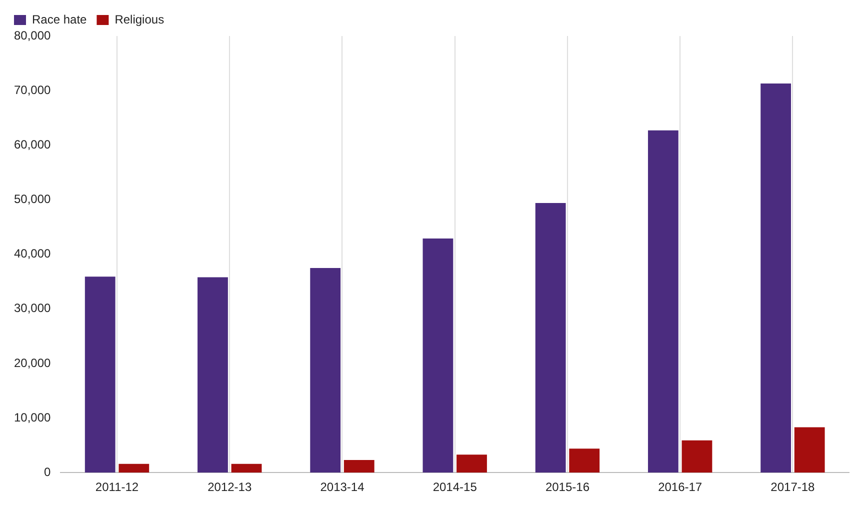  I want to click on y-tick-label: 0, so click(48, 471).